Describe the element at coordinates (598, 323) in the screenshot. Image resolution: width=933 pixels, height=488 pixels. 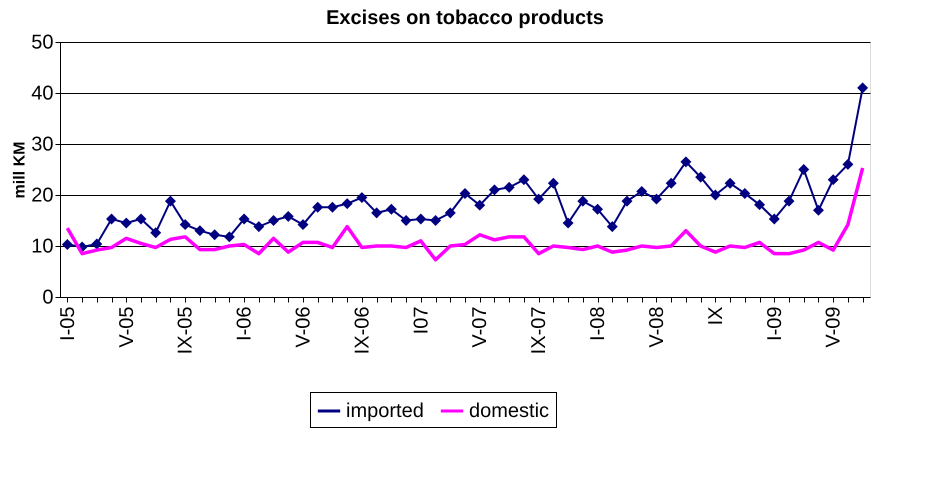
I see `x-tick-label: I-08` at that location.